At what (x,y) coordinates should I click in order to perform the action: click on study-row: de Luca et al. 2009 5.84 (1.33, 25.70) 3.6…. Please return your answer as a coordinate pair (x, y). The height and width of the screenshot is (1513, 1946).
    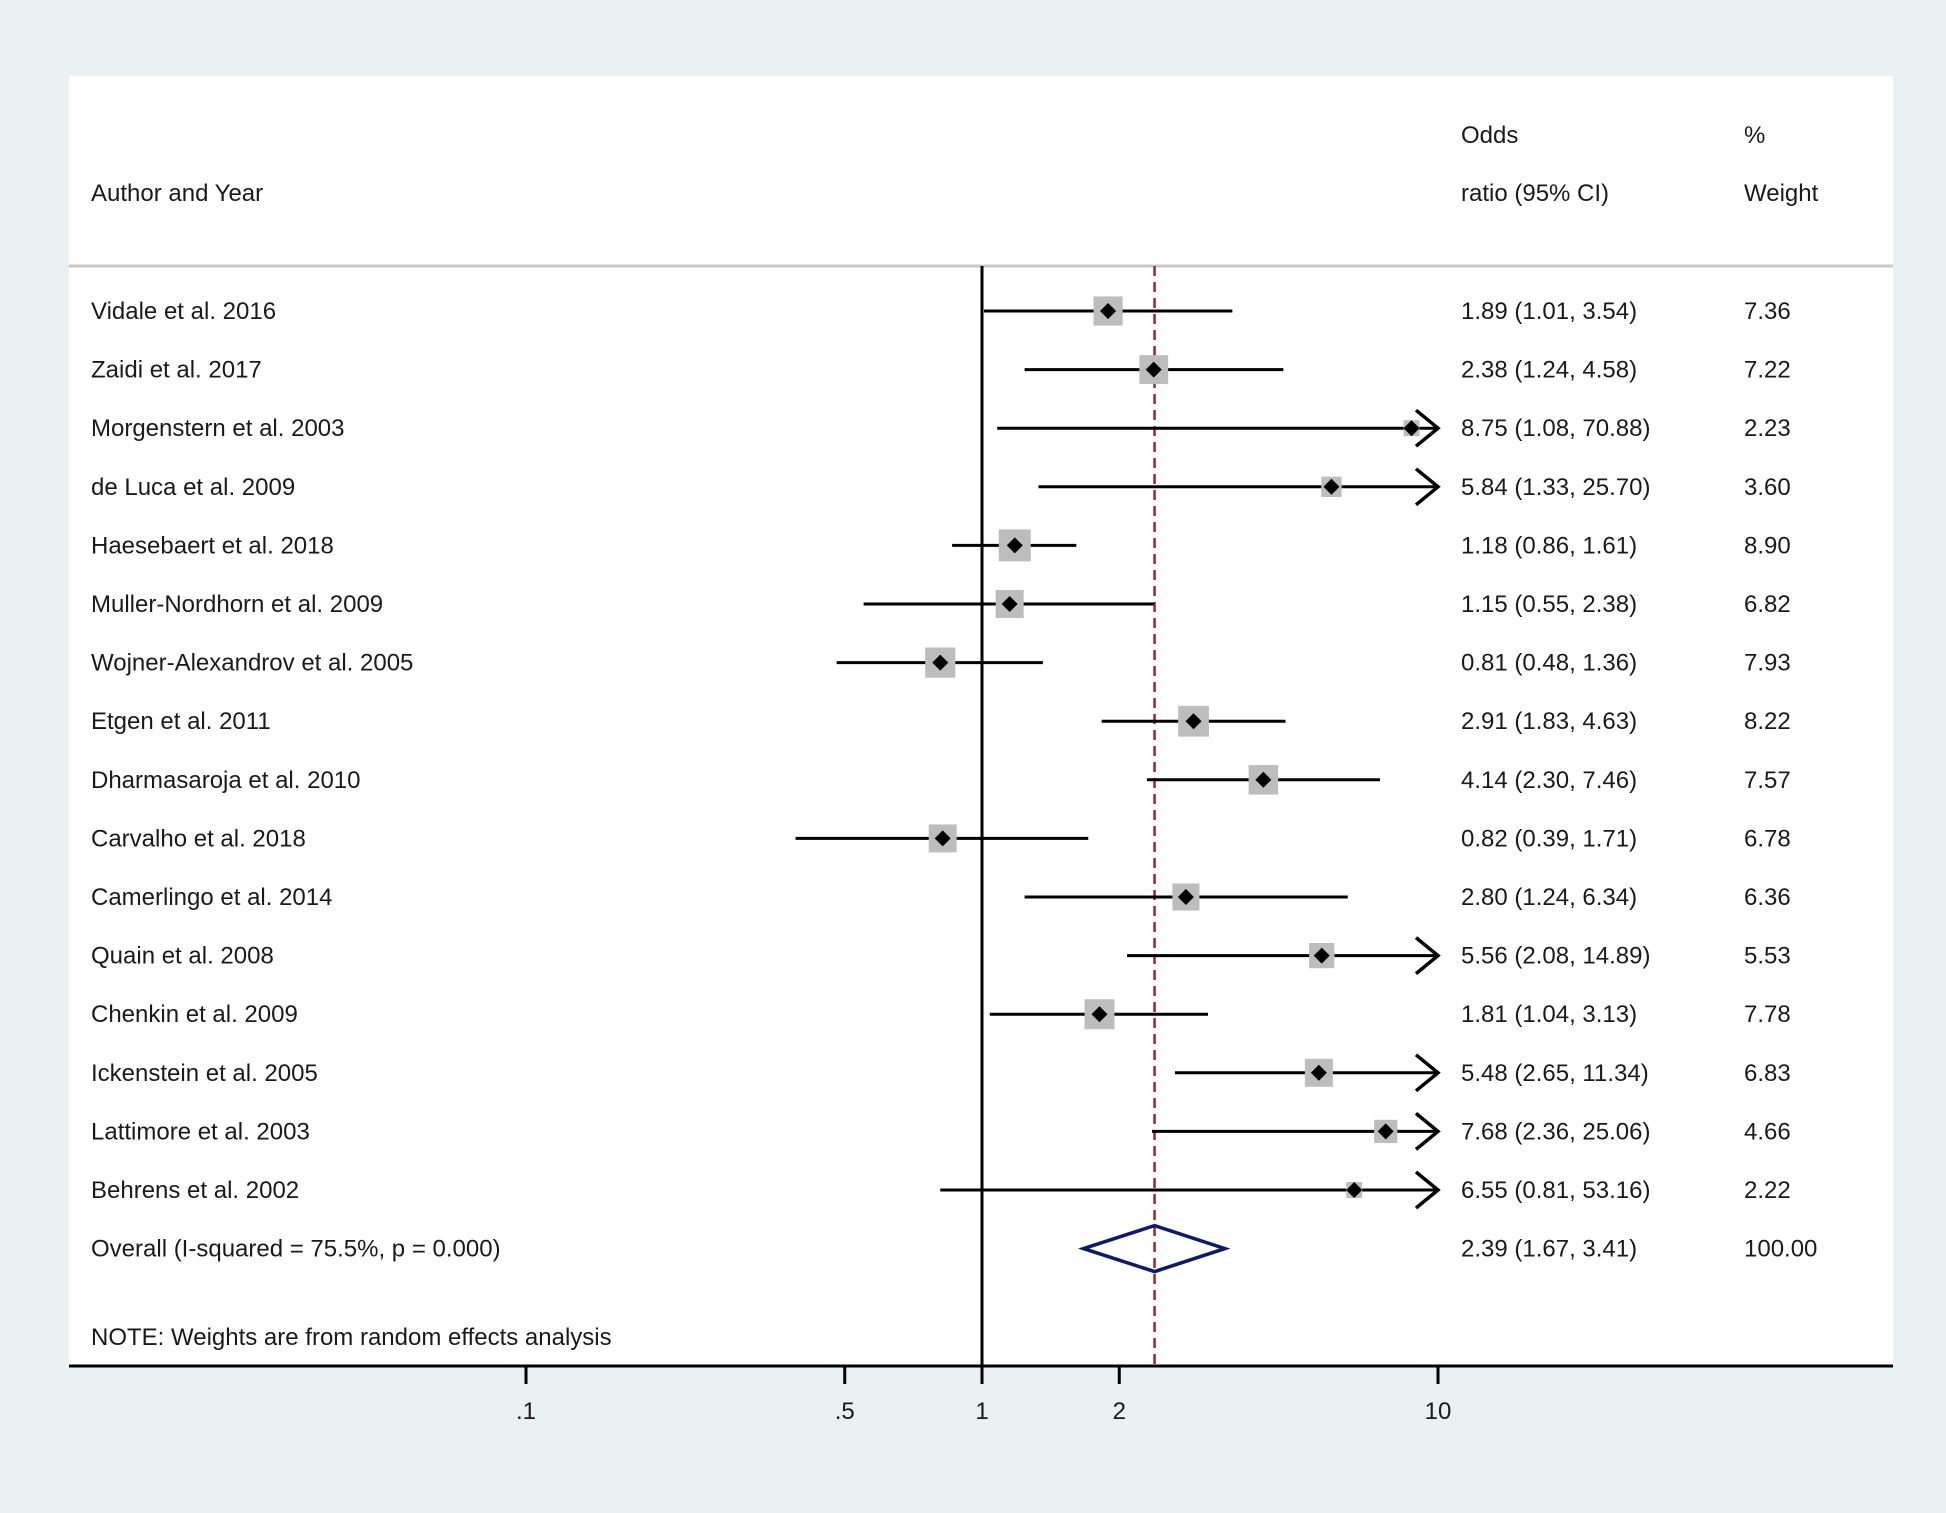
    Looking at the image, I should click on (941, 487).